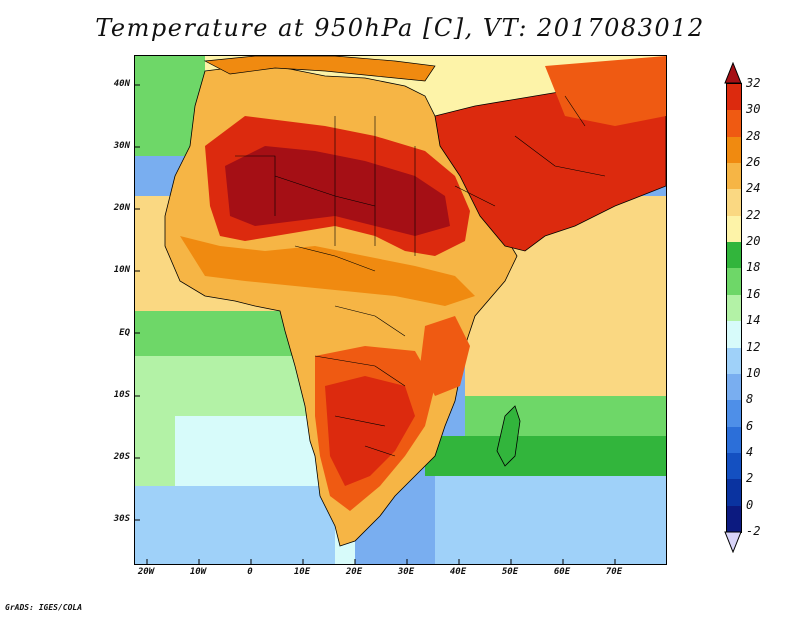  I want to click on colorbar-label: 30, so click(753, 109).